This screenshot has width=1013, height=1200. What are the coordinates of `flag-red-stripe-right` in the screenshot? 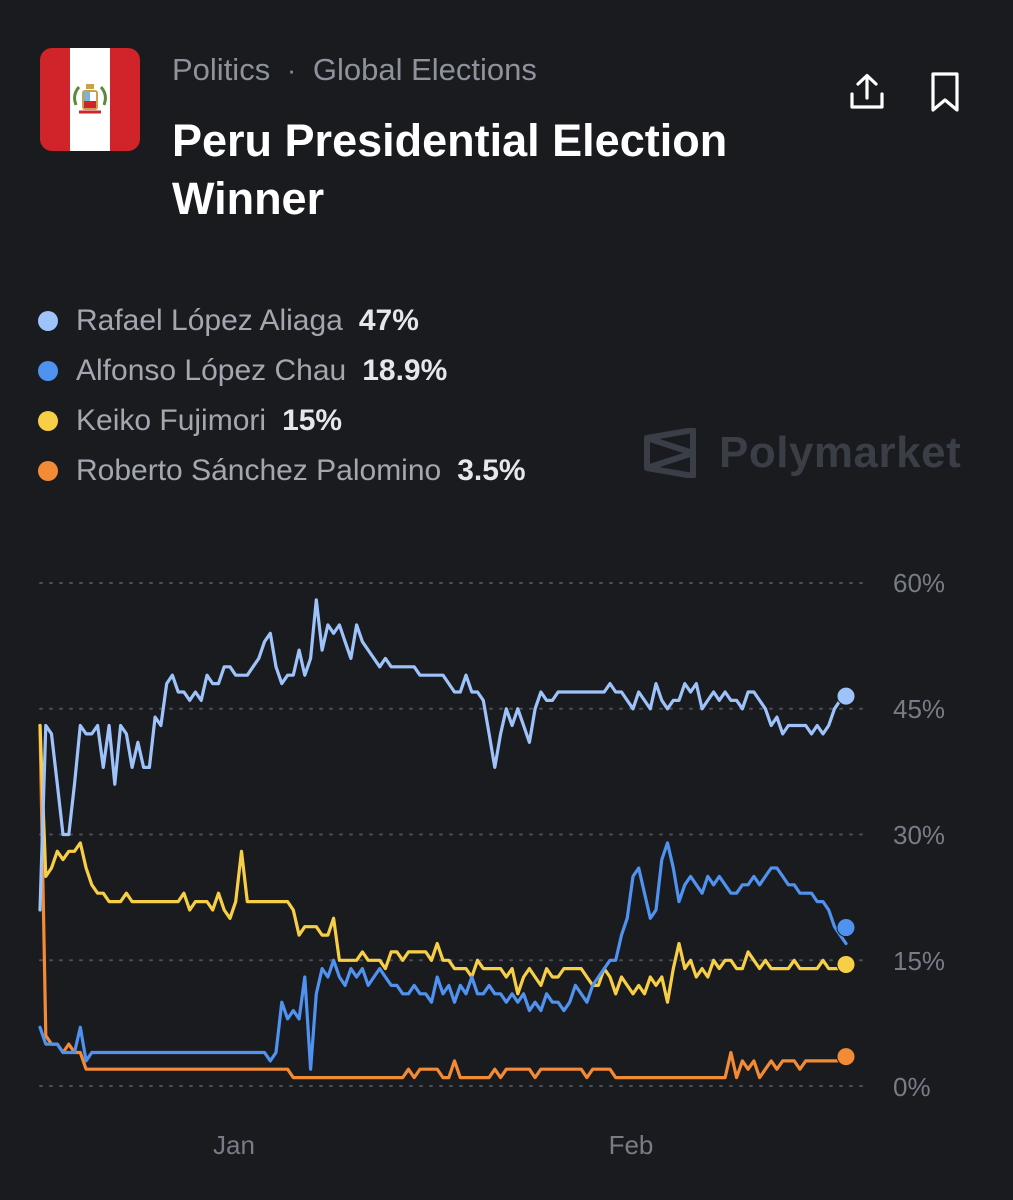 It's located at (125, 99).